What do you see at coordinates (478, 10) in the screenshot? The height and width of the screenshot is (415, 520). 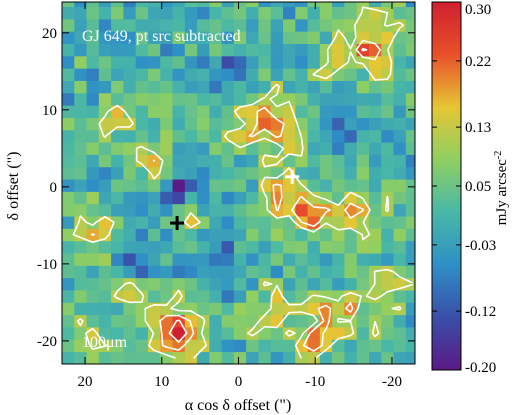 I see `colorbar-tick-label: 0.30` at bounding box center [478, 10].